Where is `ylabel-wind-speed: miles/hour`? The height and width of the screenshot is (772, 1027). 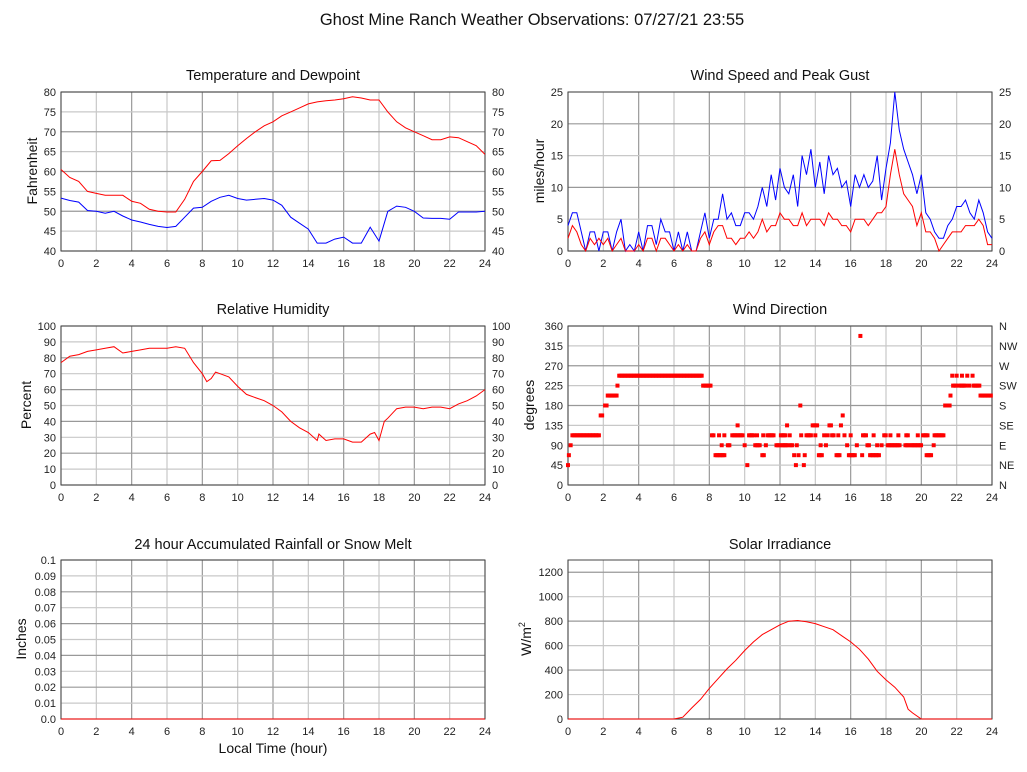 ylabel-wind-speed: miles/hour is located at coordinates (539, 170).